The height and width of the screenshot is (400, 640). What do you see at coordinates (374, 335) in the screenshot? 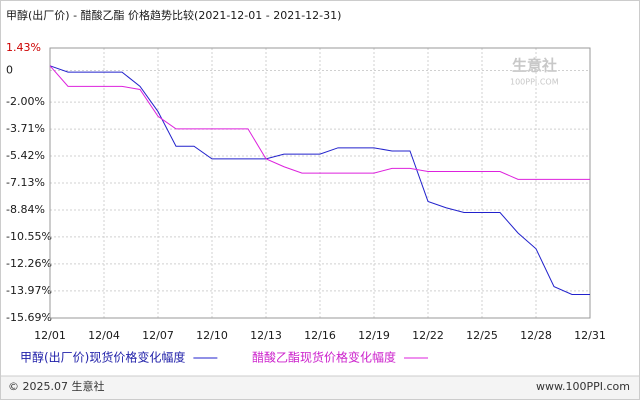
I see `x-tick-label: 12/19` at bounding box center [374, 335].